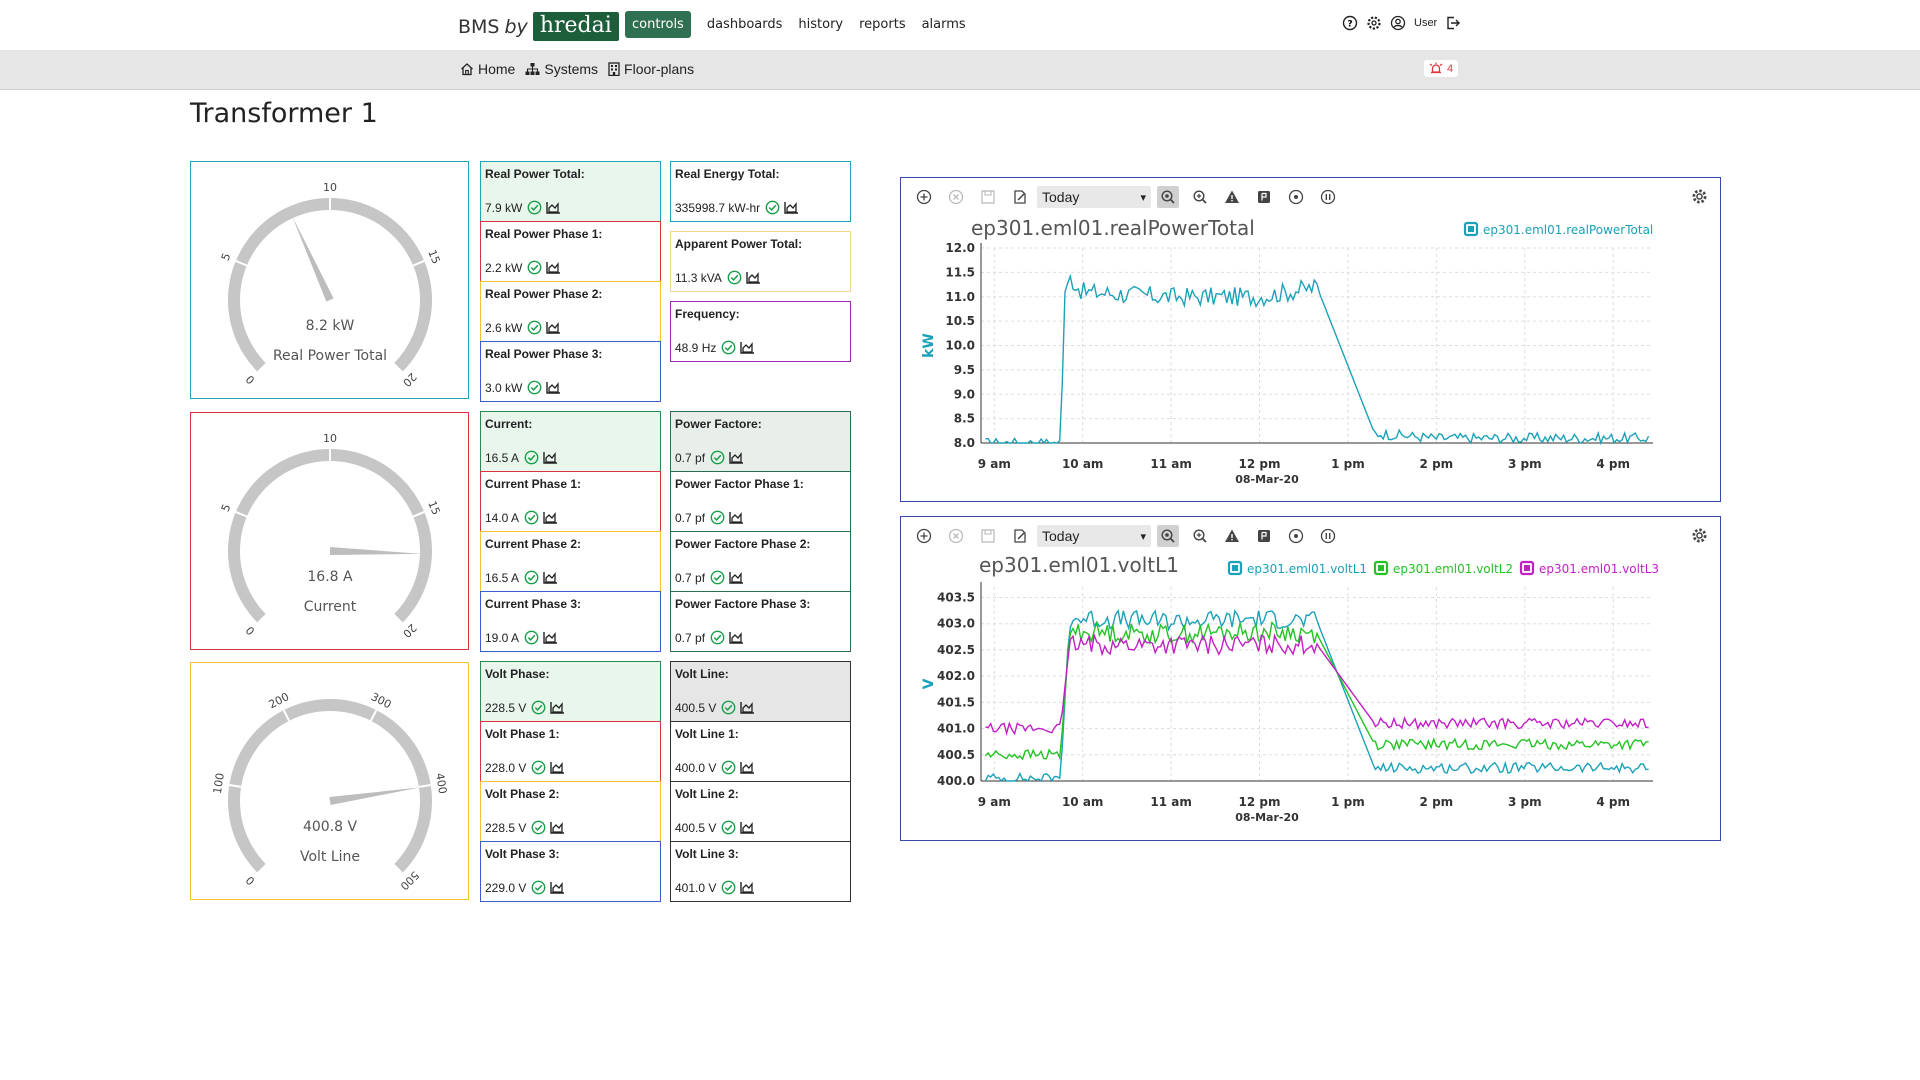 The image size is (1920, 1080). Describe the element at coordinates (570, 251) in the screenshot. I see `metric-cell: Real Power Phase 1: 2.2 kW` at that location.